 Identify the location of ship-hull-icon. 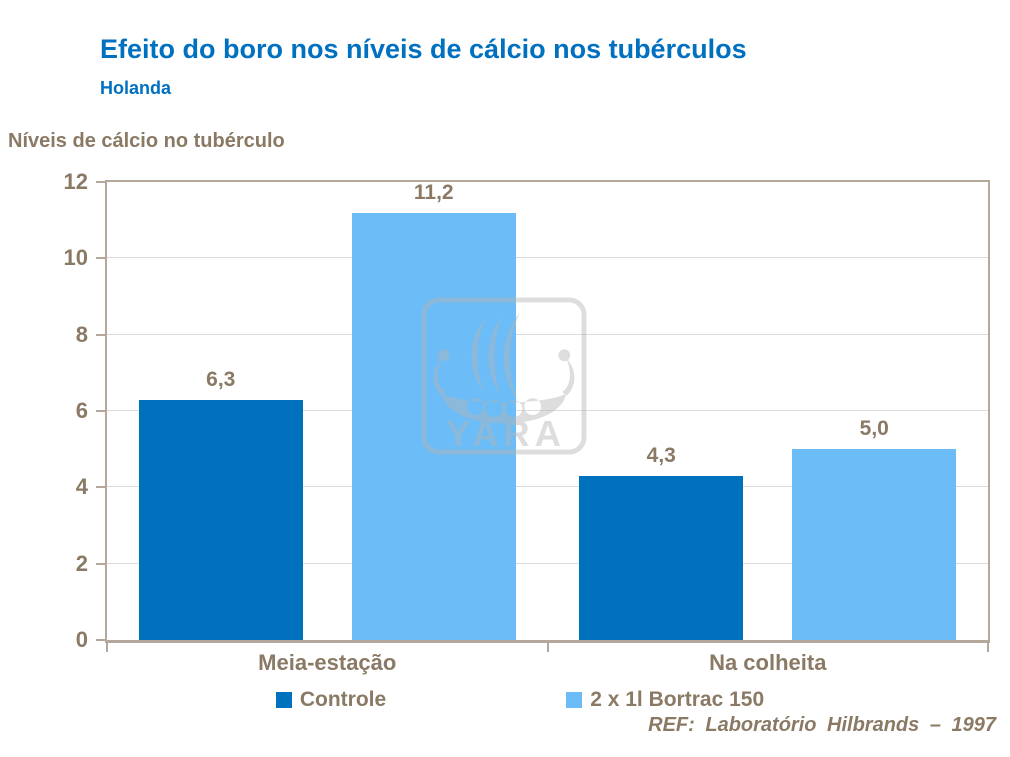
(504, 408).